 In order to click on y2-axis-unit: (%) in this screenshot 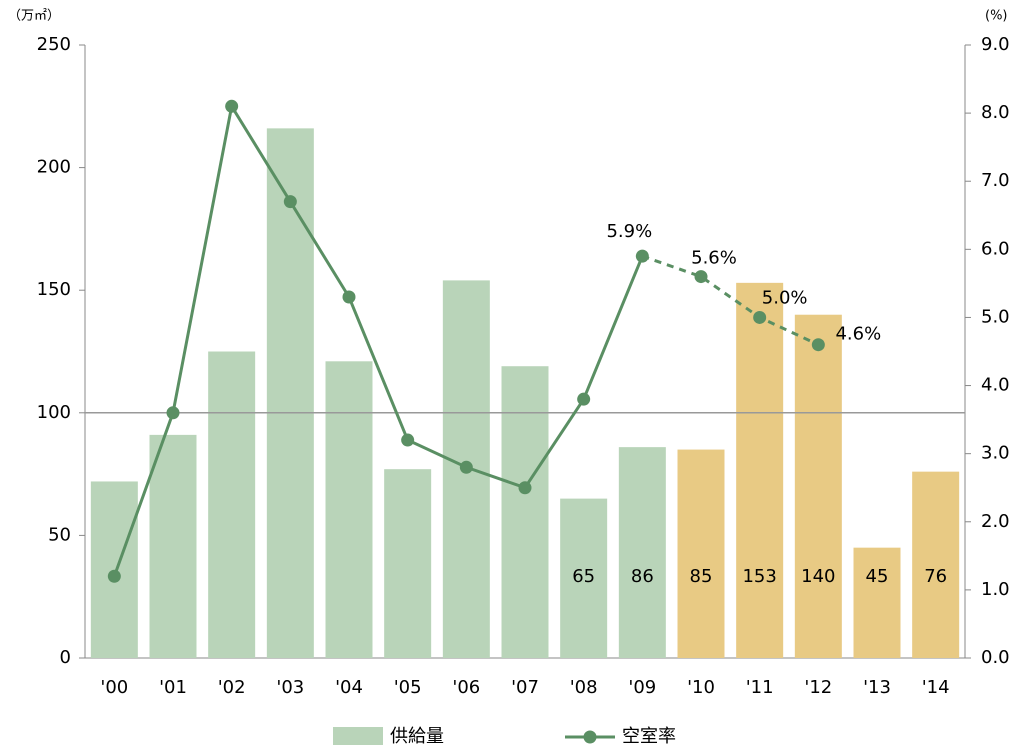, I will do `click(996, 16)`.